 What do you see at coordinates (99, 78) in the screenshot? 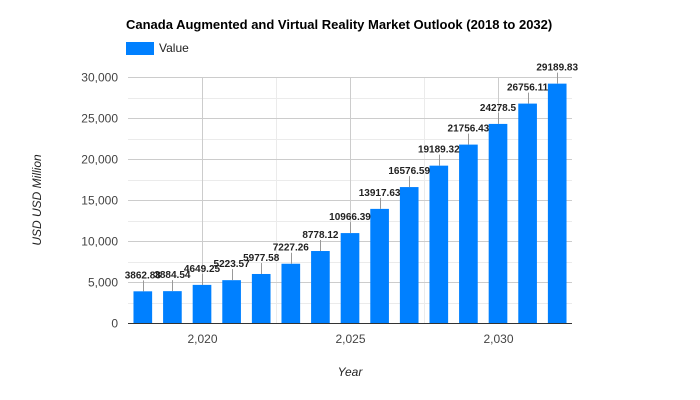
I see `y-tick-label: 30,000` at bounding box center [99, 78].